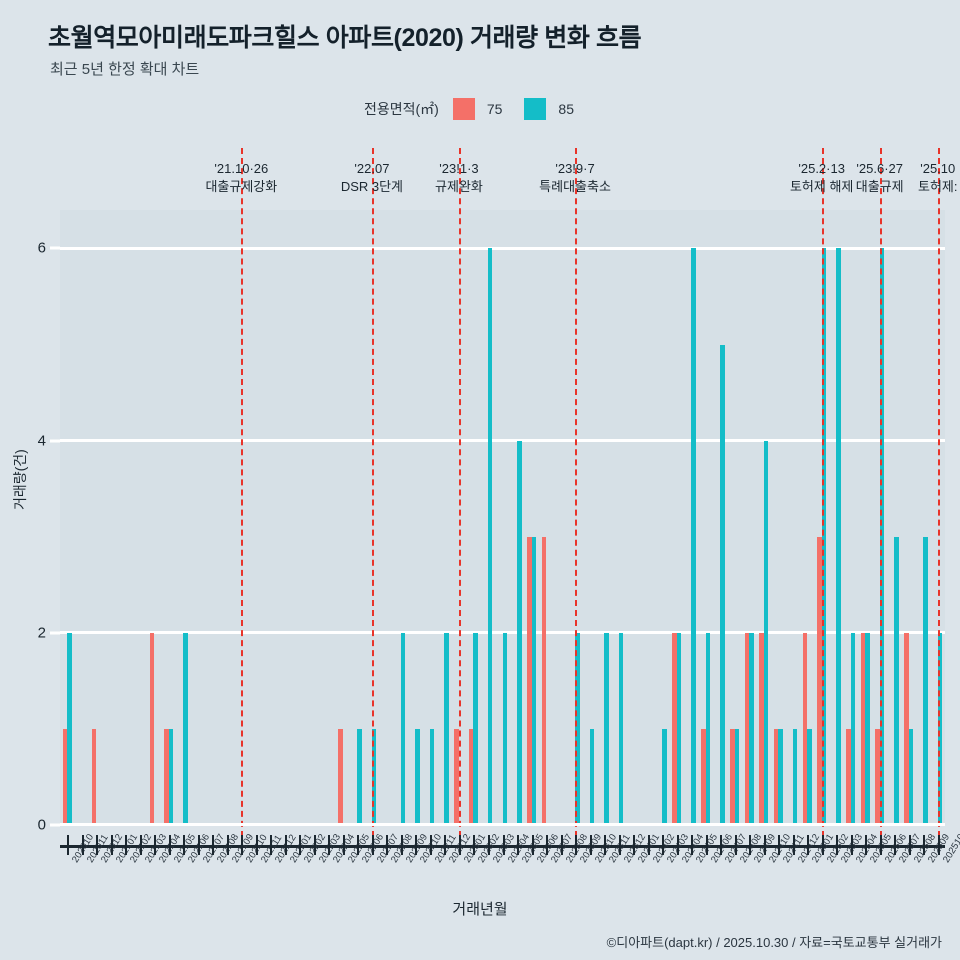  What do you see at coordinates (549, 109) in the screenshot?
I see `legend-item-85: 85` at bounding box center [549, 109].